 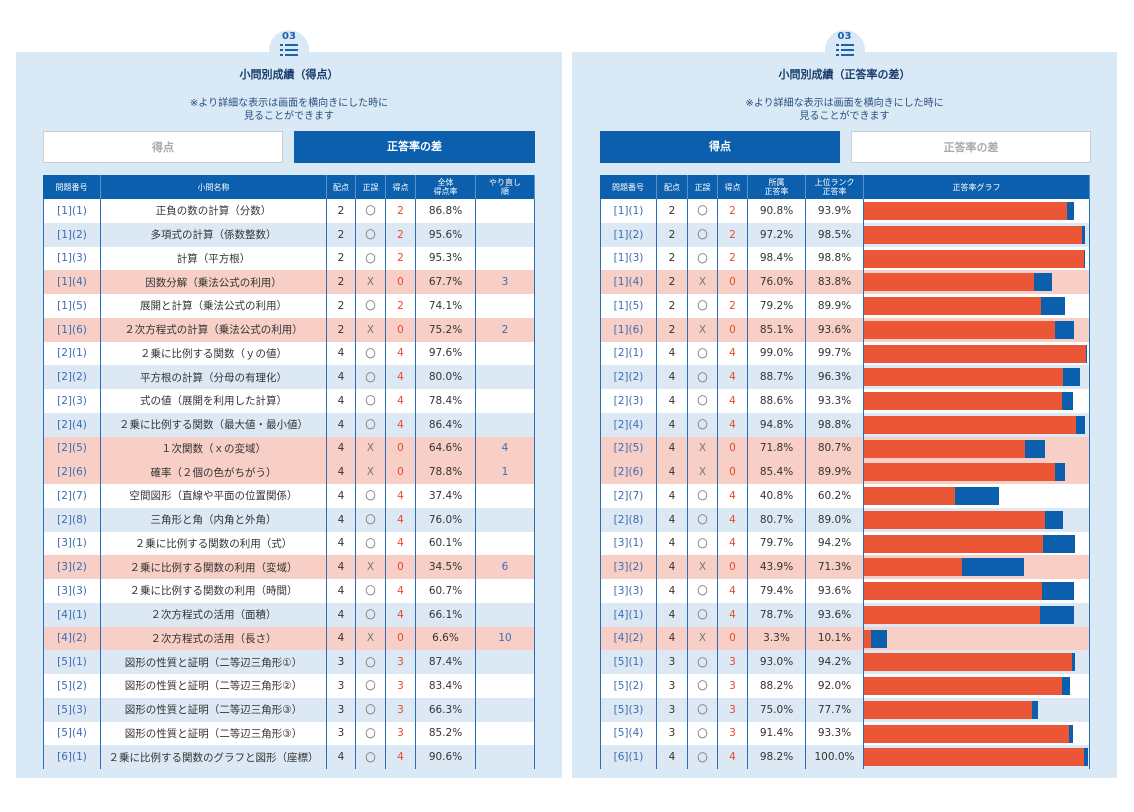 What do you see at coordinates (777, 519) in the screenshot?
I see `table-cell: 80.7%` at bounding box center [777, 519].